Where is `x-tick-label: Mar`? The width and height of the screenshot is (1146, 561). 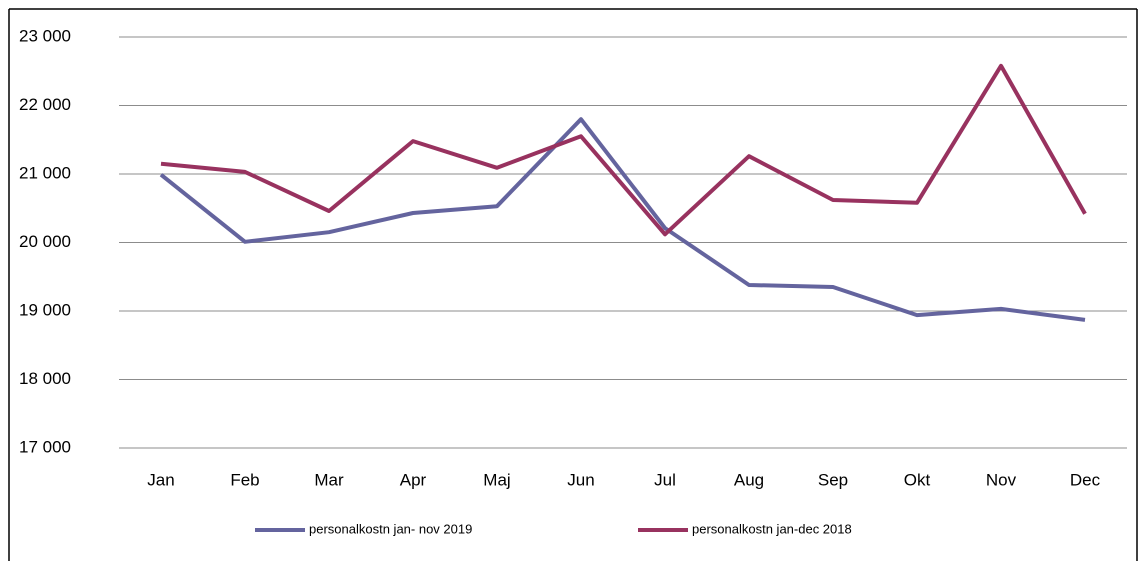 x-tick-label: Mar is located at coordinates (329, 479).